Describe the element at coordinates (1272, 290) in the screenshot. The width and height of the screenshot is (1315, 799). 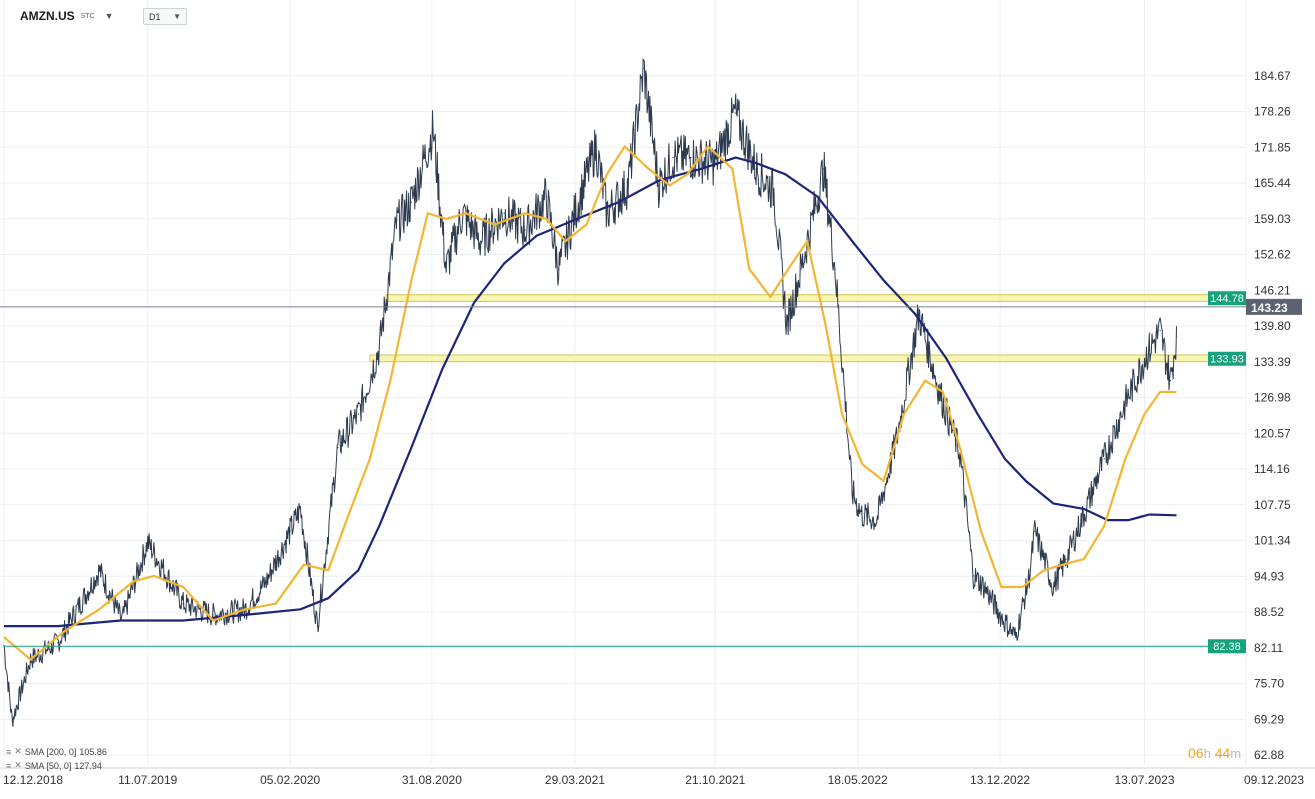
I see `y-tick-label: 146.21` at that location.